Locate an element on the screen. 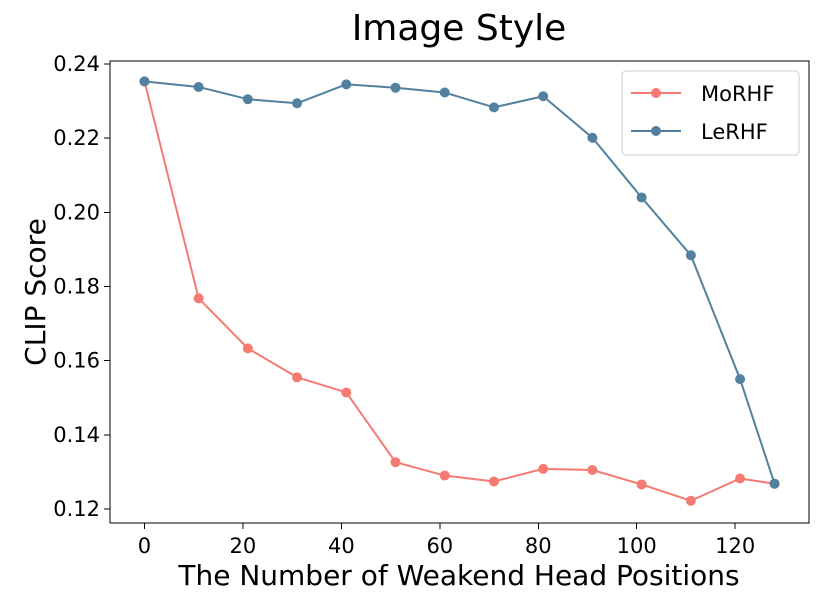  legend-marker-lerhf is located at coordinates (656, 131).